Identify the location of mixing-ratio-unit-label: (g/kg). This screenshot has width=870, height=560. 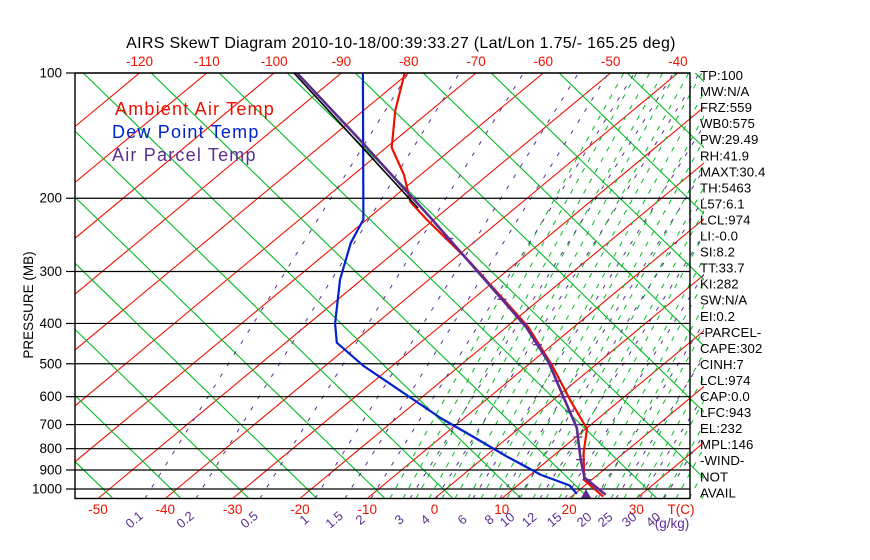
(672, 523).